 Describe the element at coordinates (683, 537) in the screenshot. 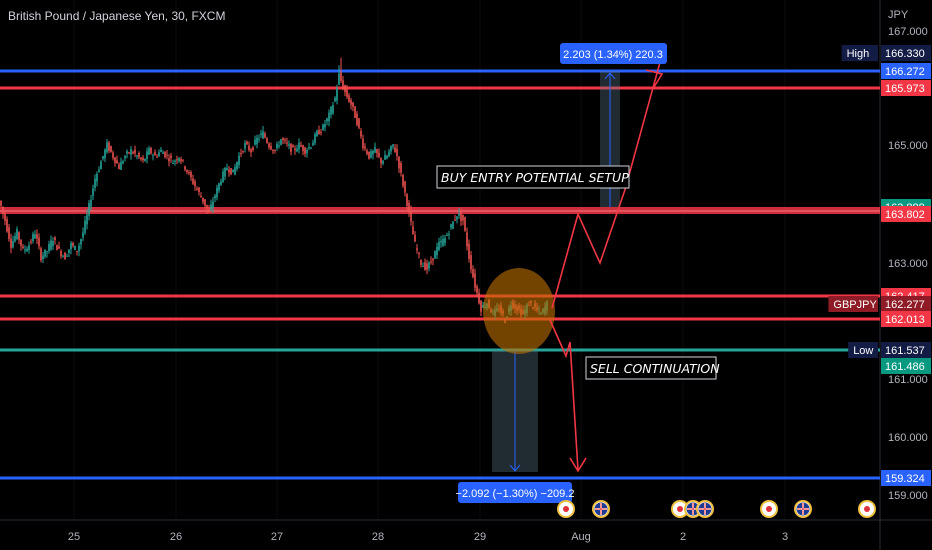

I see `x-tick-label: 2` at that location.